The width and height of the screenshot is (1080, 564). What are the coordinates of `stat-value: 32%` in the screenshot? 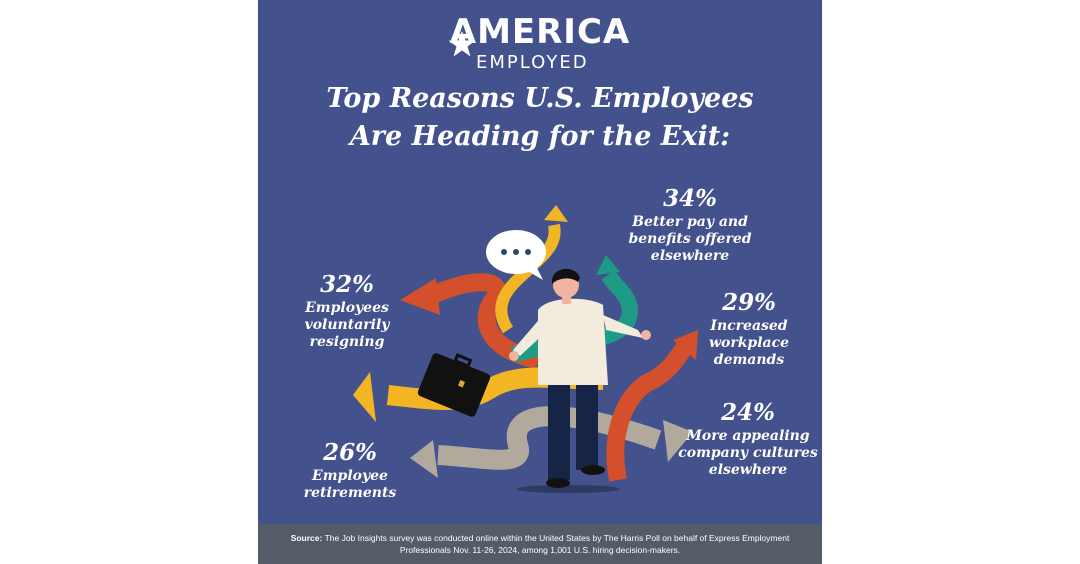 It's located at (347, 284).